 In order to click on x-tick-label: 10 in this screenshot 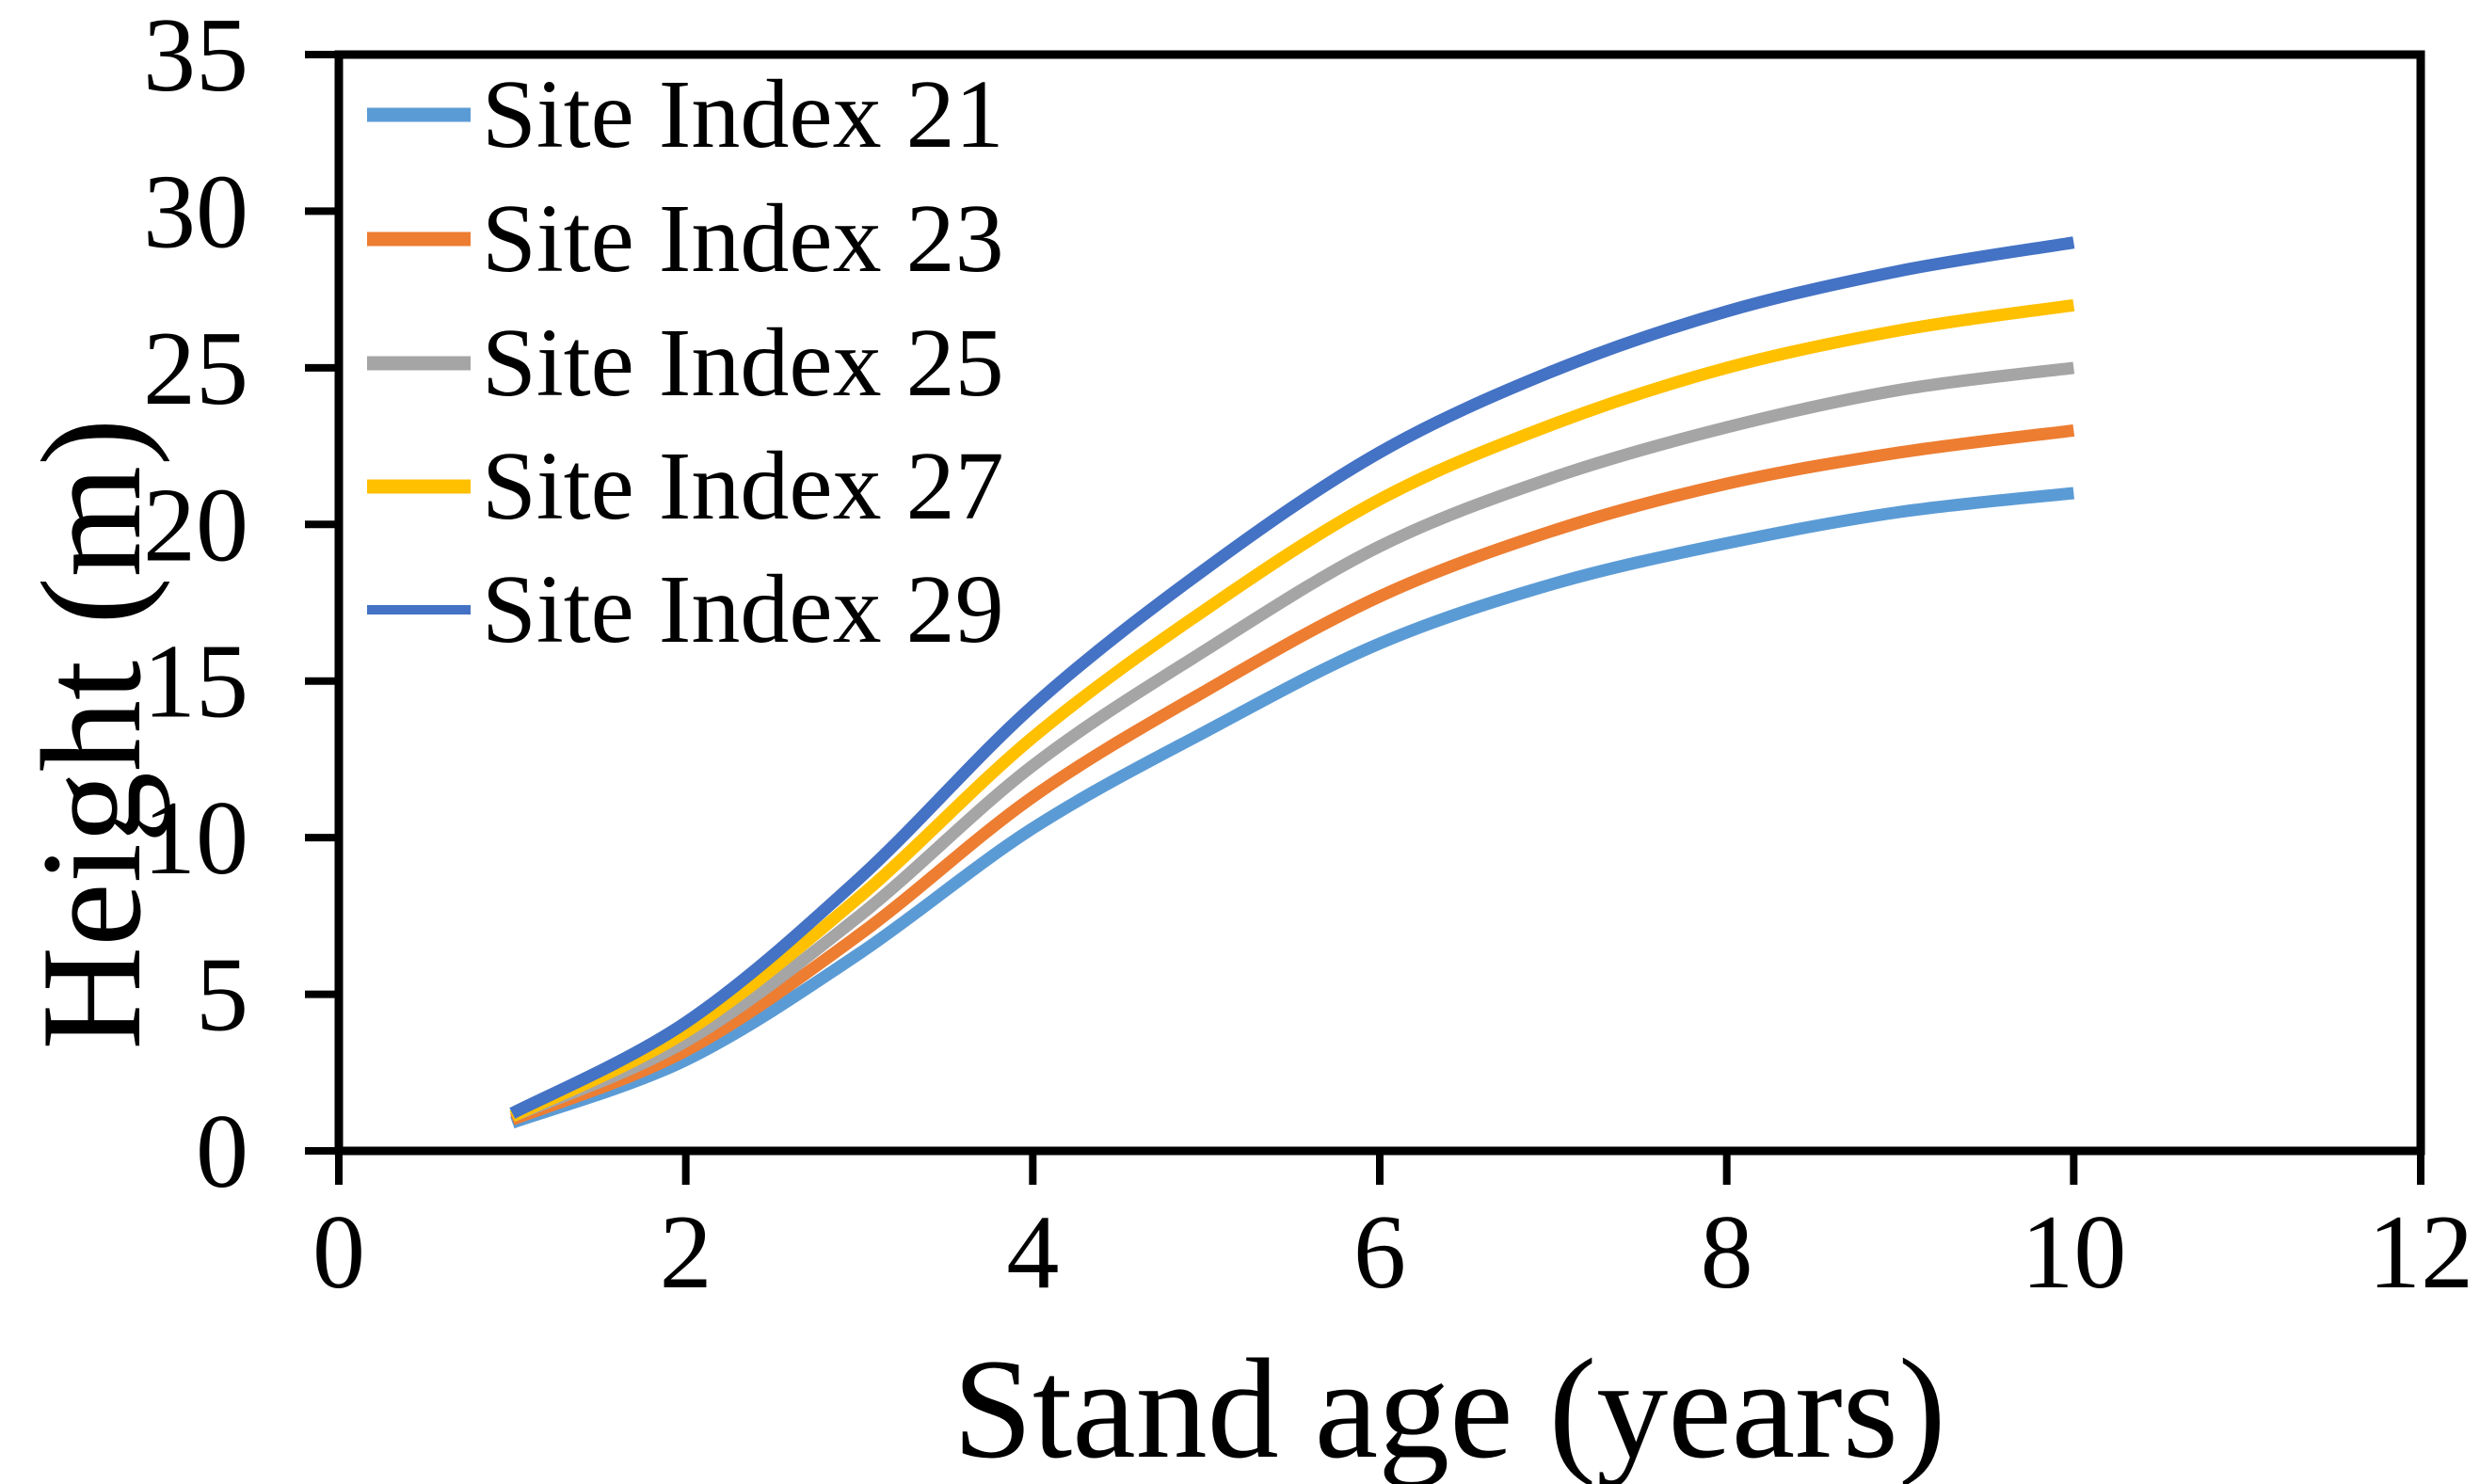, I will do `click(2073, 1252)`.